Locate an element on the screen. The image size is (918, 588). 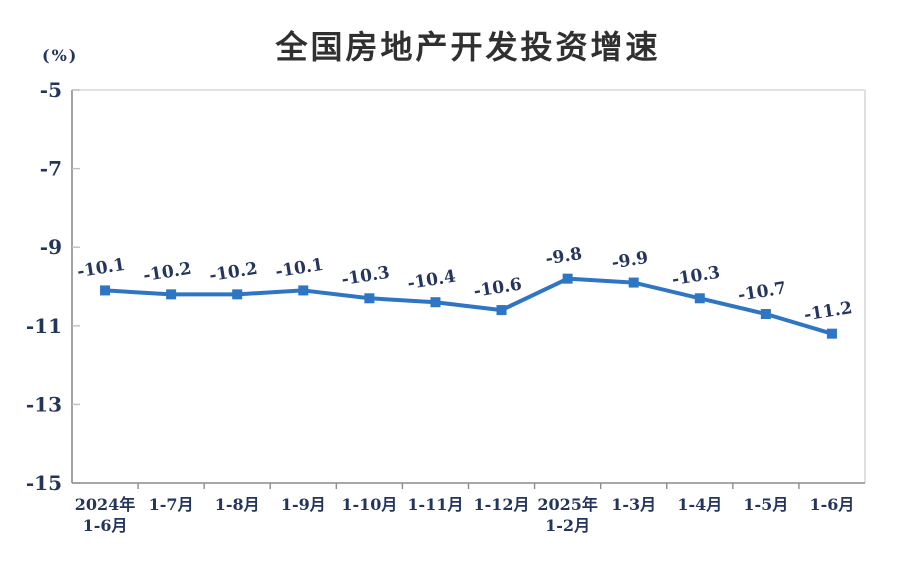
y-tick-label: -7 is located at coordinates (51, 169).